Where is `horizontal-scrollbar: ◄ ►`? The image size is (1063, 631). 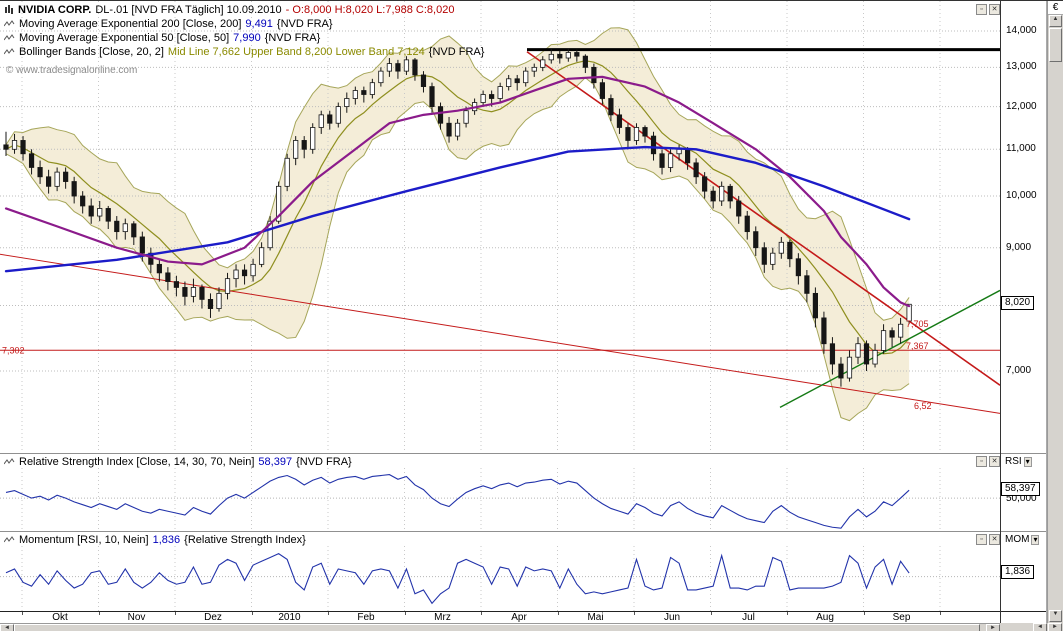
horizontal-scrollbar: ◄ ► is located at coordinates (500, 627).